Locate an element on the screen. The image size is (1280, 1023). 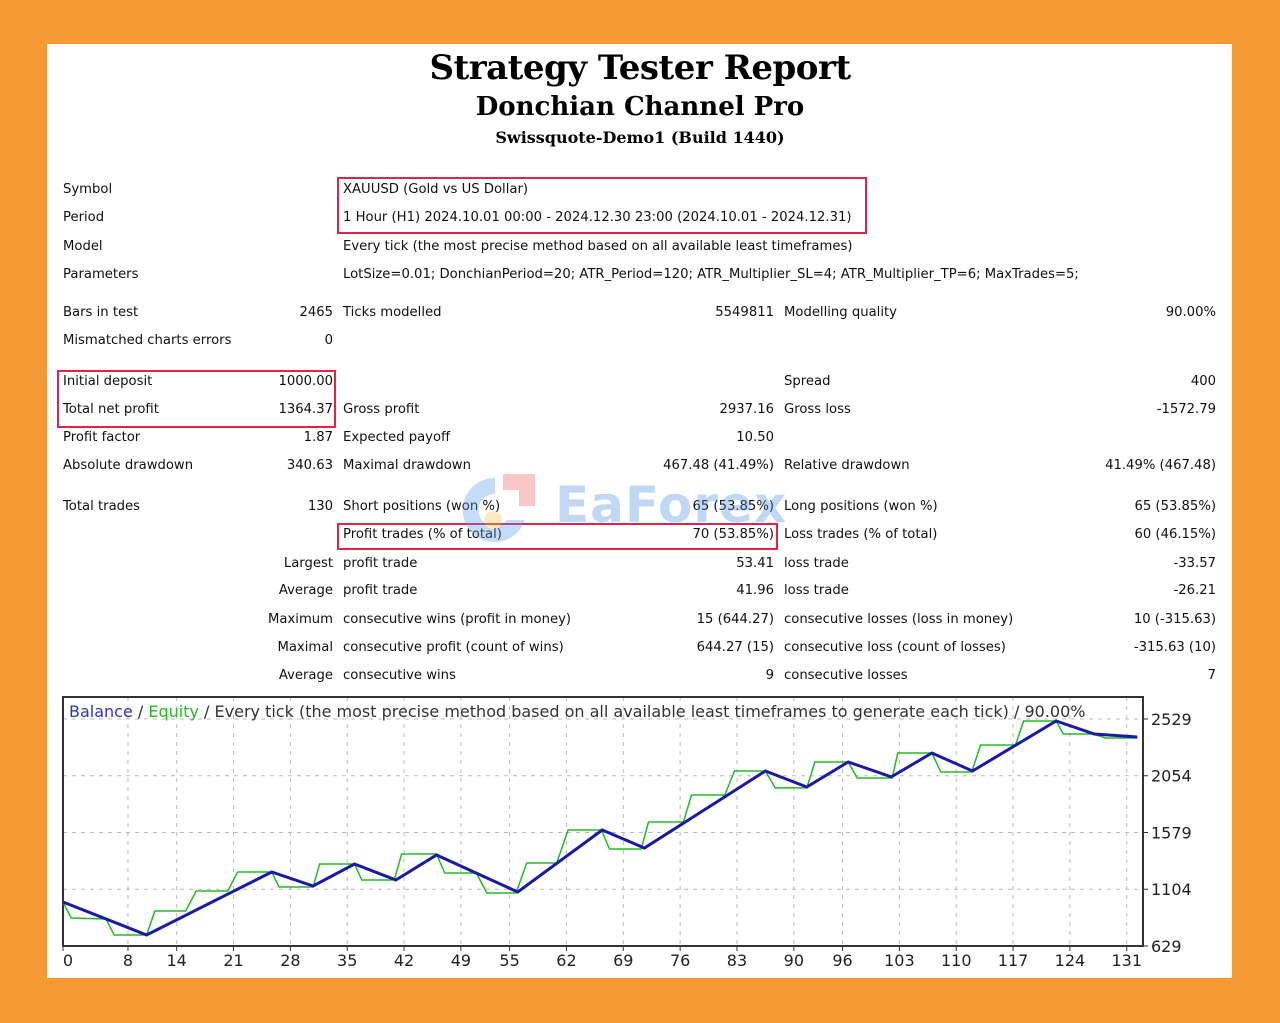
stat-label: Ticks modelled is located at coordinates (392, 312).